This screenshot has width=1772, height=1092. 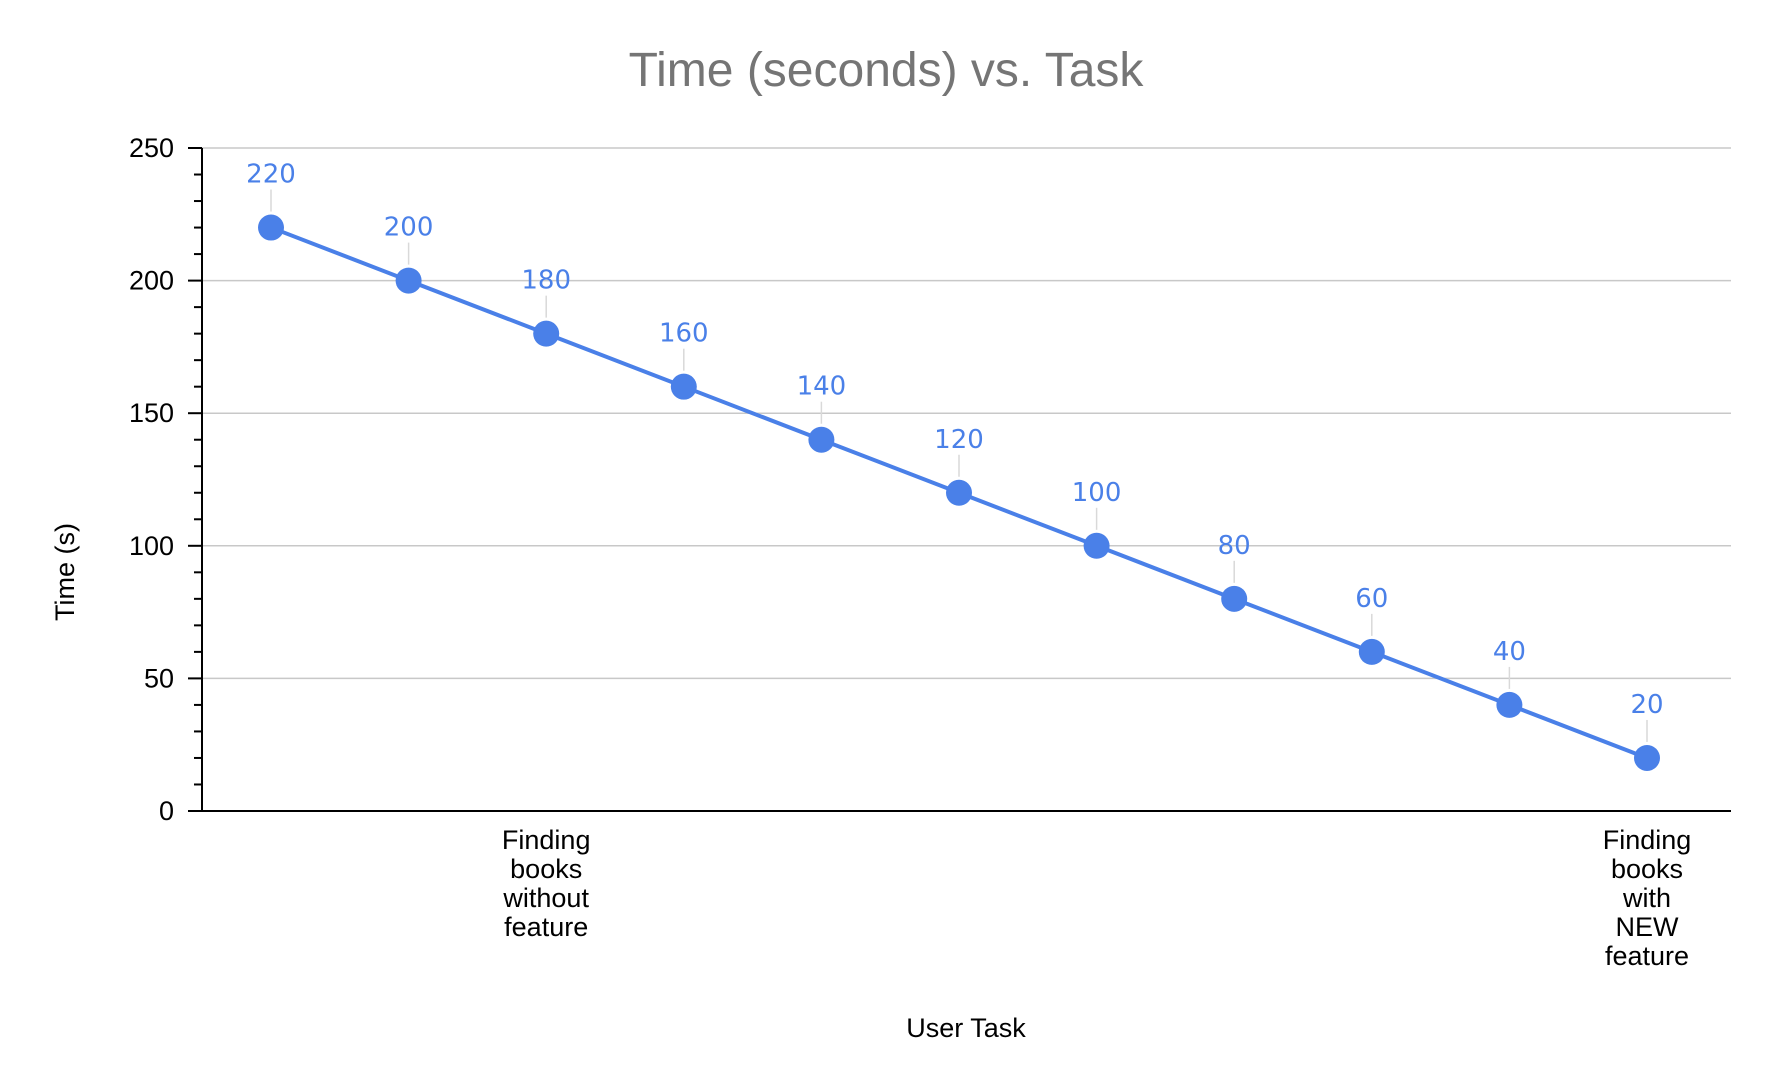 I want to click on x-category-label-line: NEW, so click(x=1648, y=927).